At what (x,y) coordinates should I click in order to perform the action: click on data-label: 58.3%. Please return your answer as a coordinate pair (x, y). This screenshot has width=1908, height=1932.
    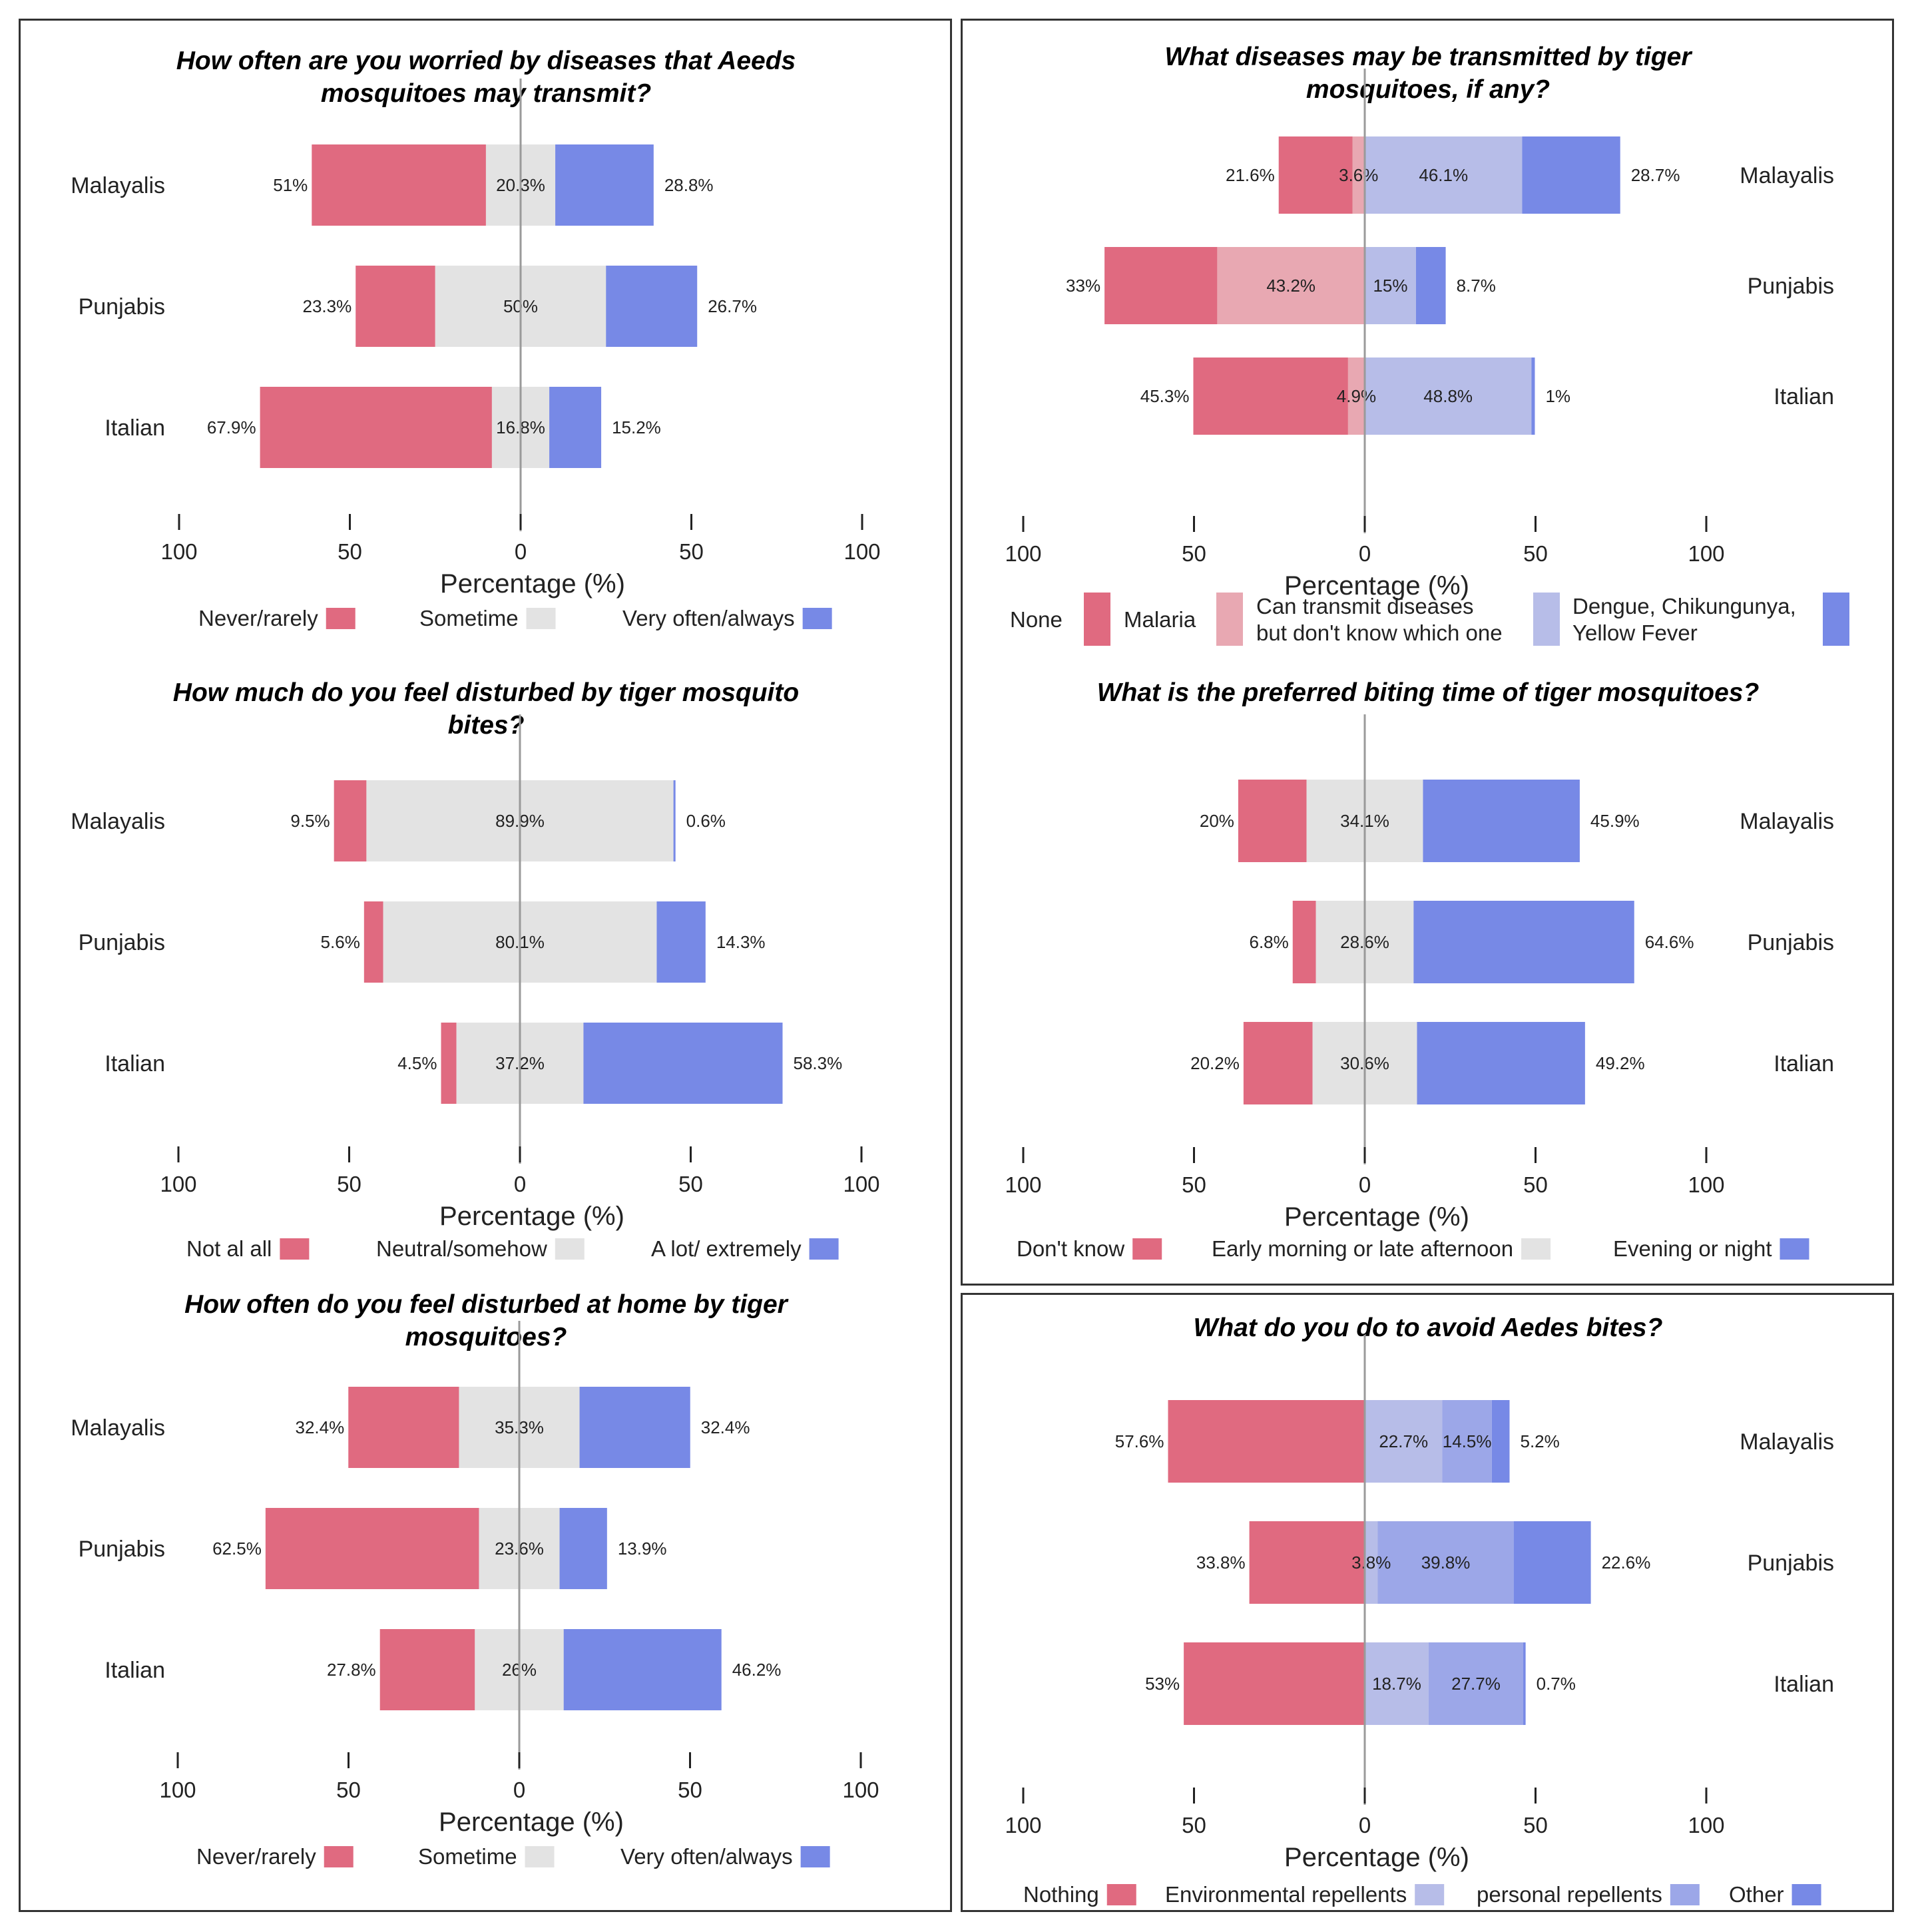
    Looking at the image, I should click on (817, 1063).